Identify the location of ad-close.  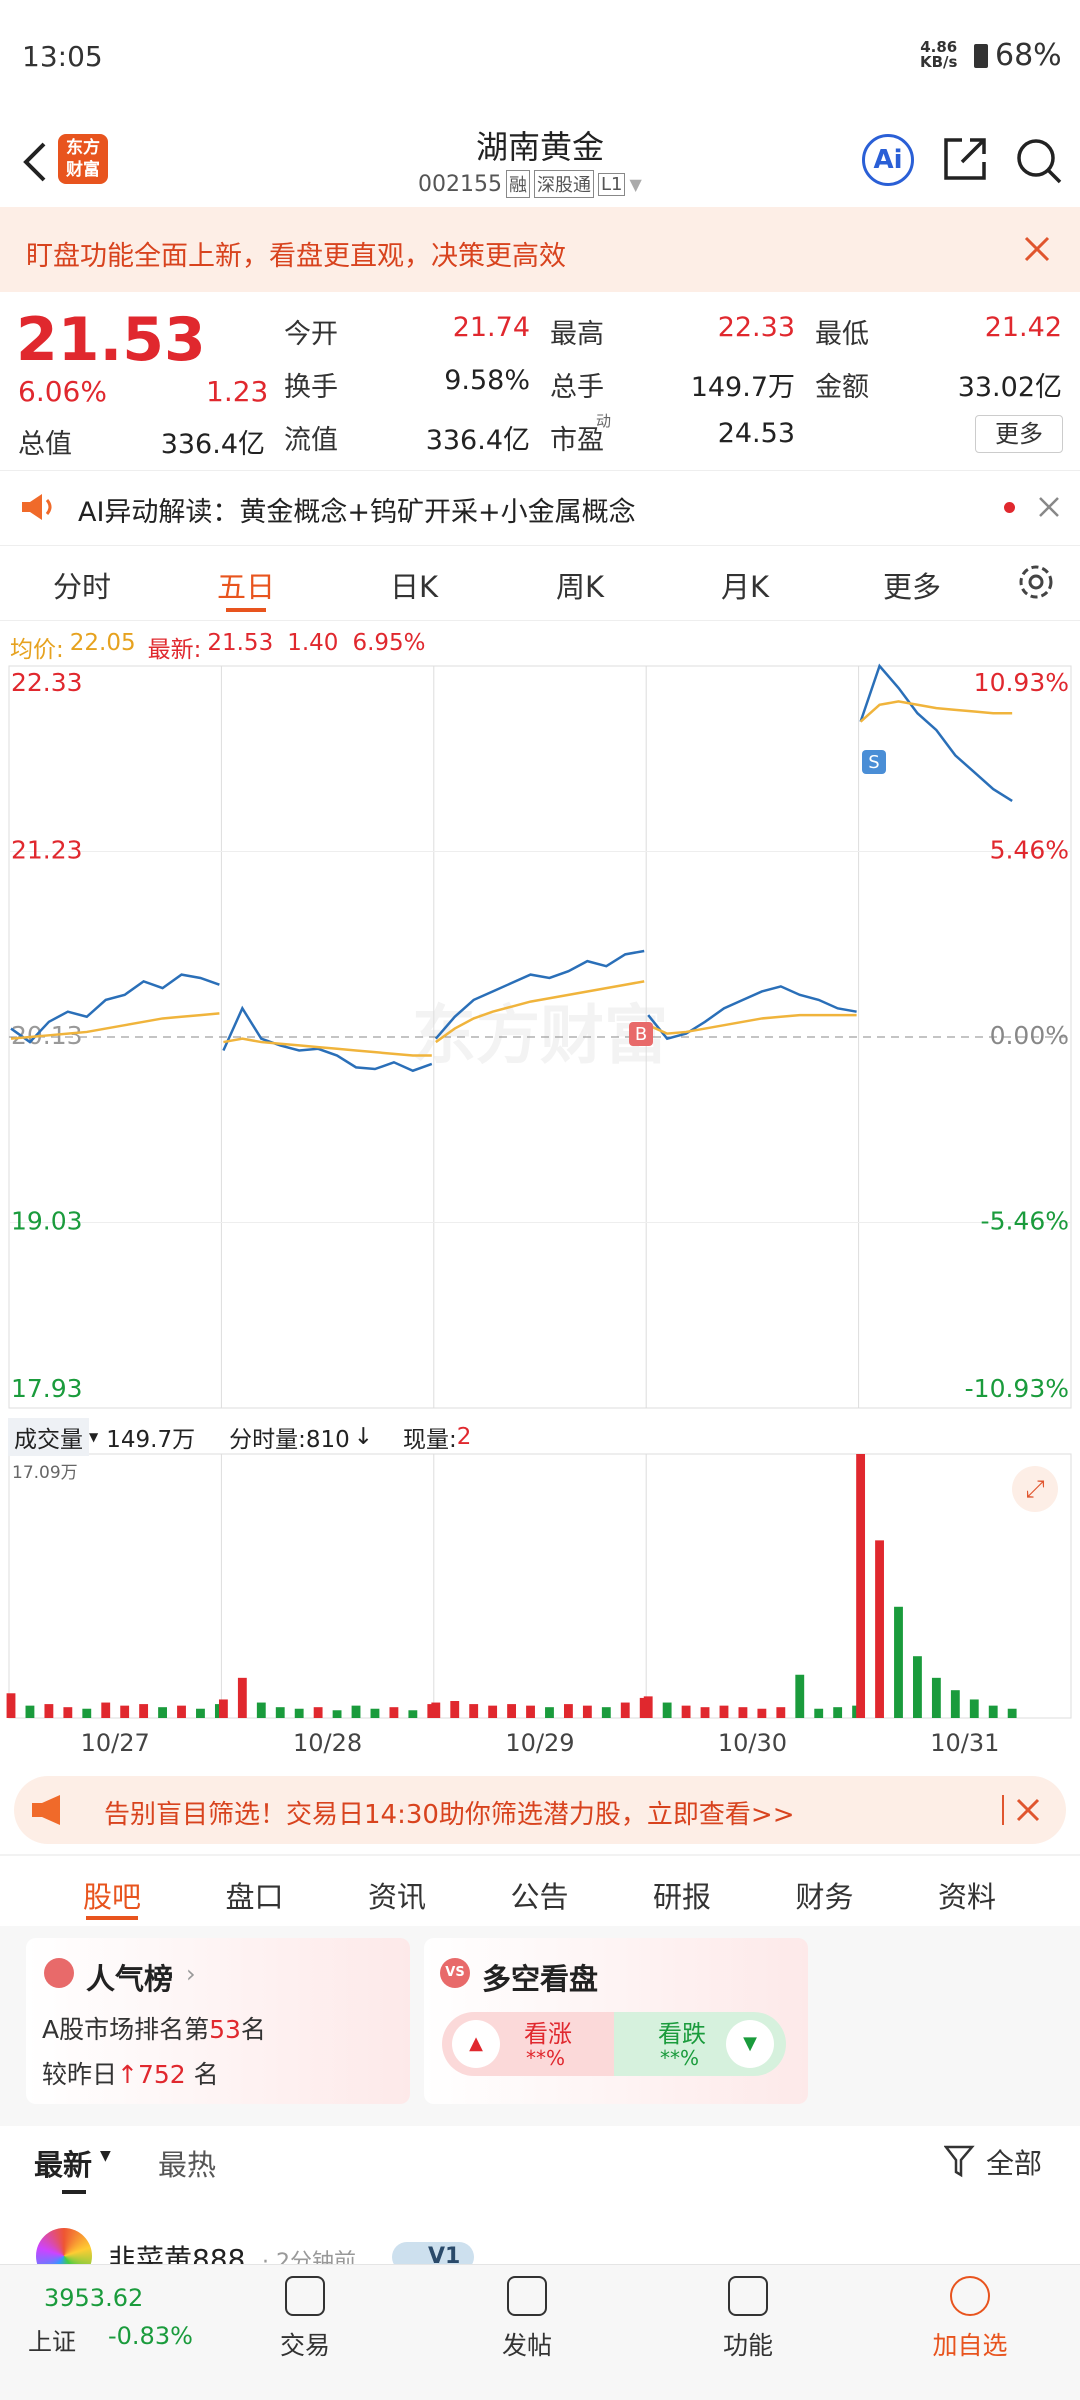
(1028, 1810).